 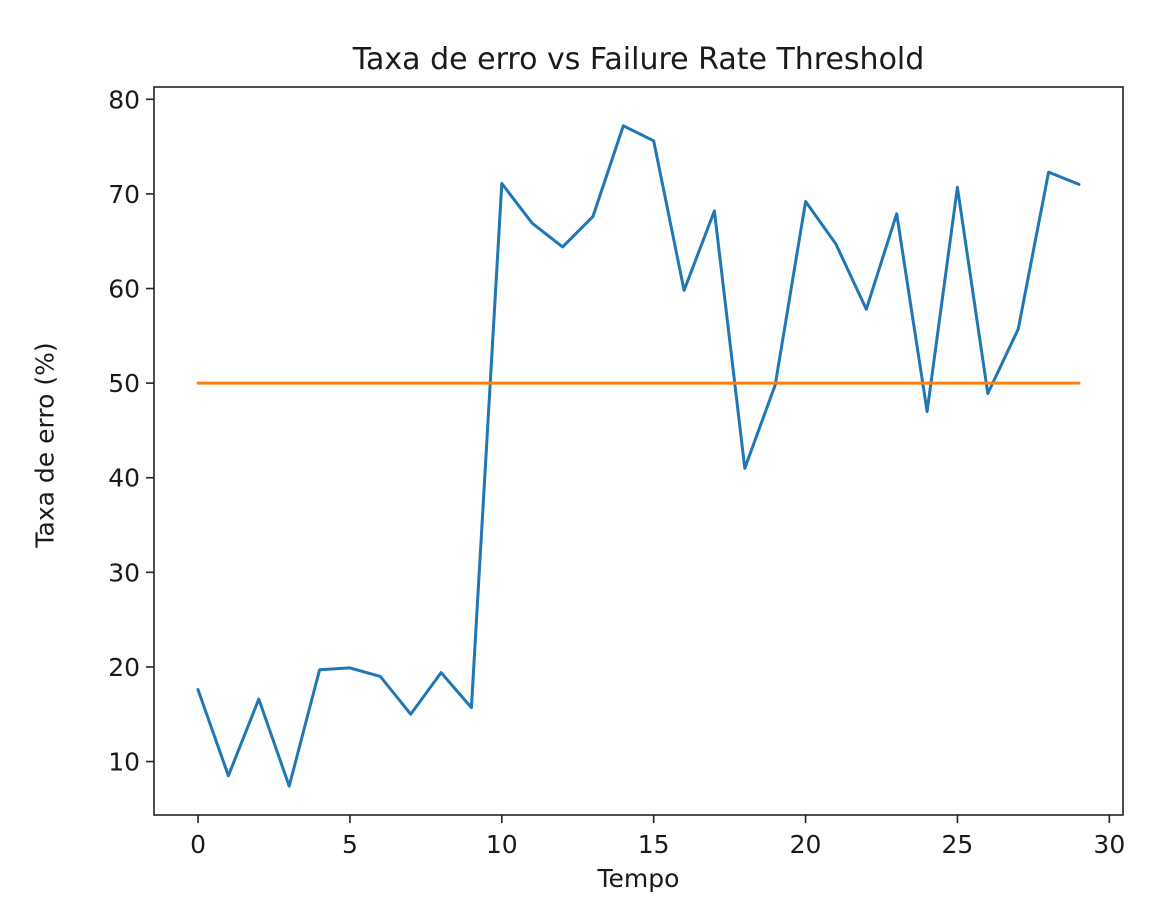 I want to click on y-tick-label: 40, so click(x=124, y=478).